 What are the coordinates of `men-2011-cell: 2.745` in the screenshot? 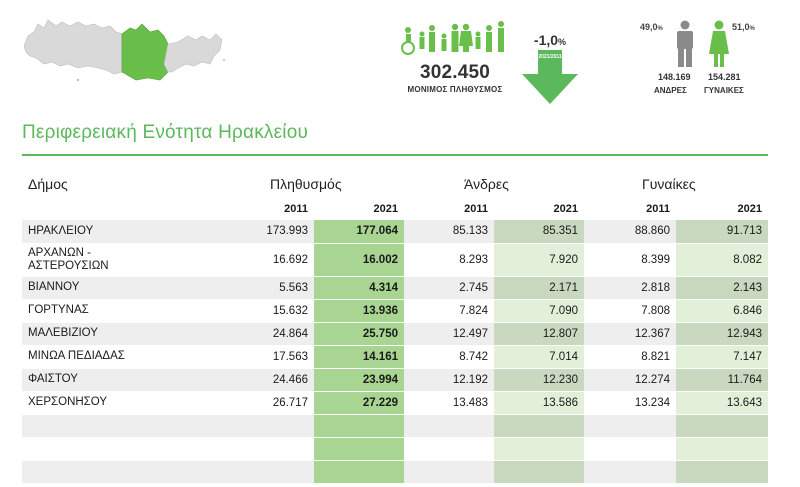 It's located at (449, 288).